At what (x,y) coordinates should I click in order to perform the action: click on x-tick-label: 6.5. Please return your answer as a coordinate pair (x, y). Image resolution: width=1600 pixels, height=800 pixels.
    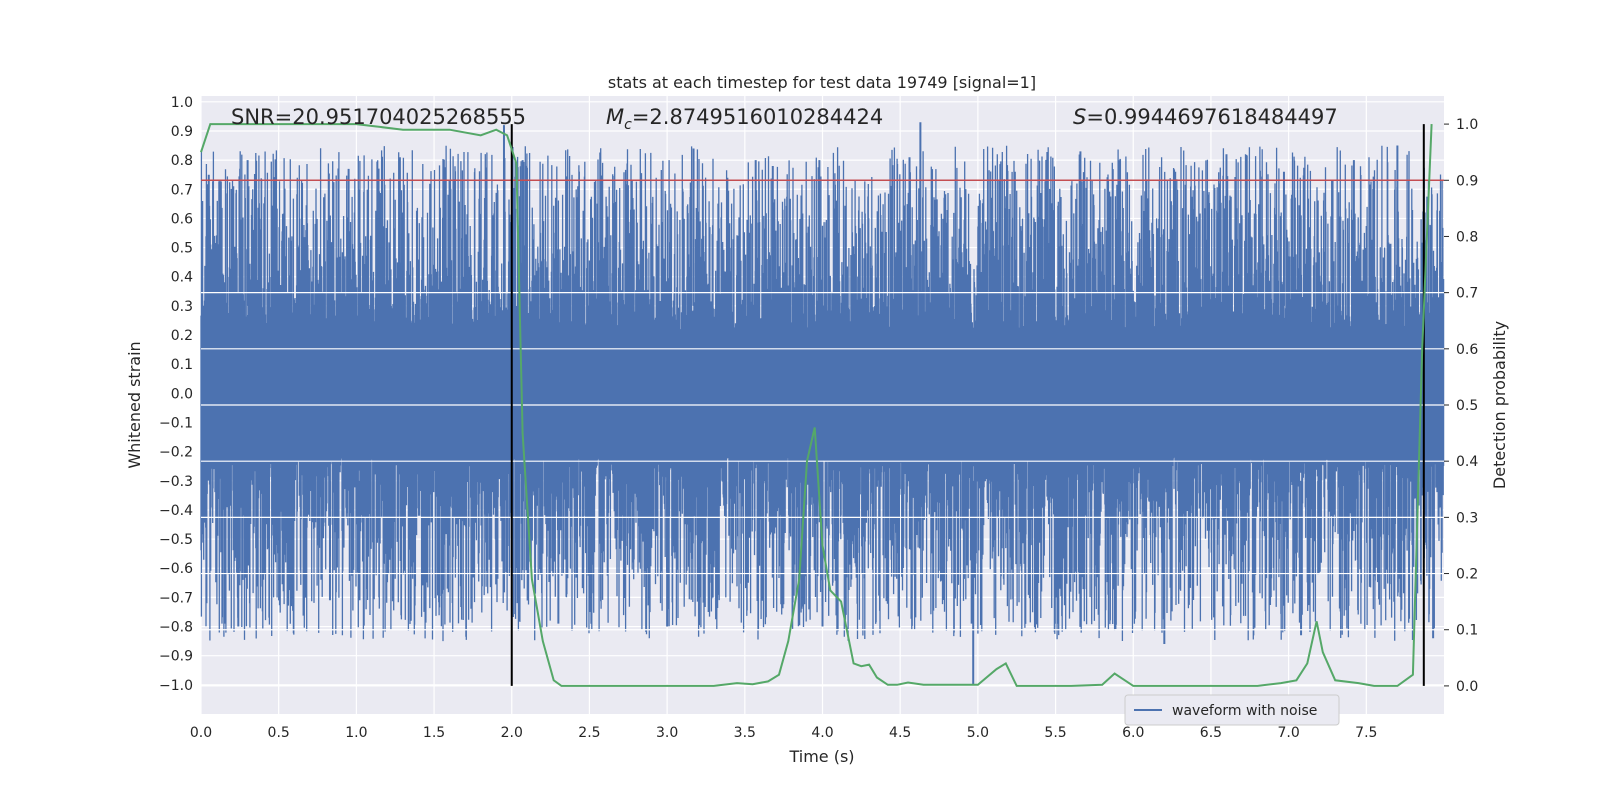
    Looking at the image, I should click on (1211, 733).